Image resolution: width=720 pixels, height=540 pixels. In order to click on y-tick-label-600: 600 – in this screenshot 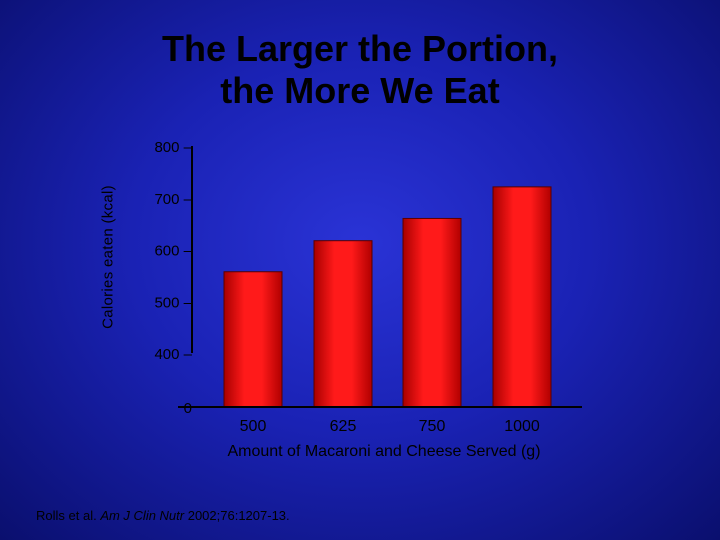, I will do `click(173, 251)`.